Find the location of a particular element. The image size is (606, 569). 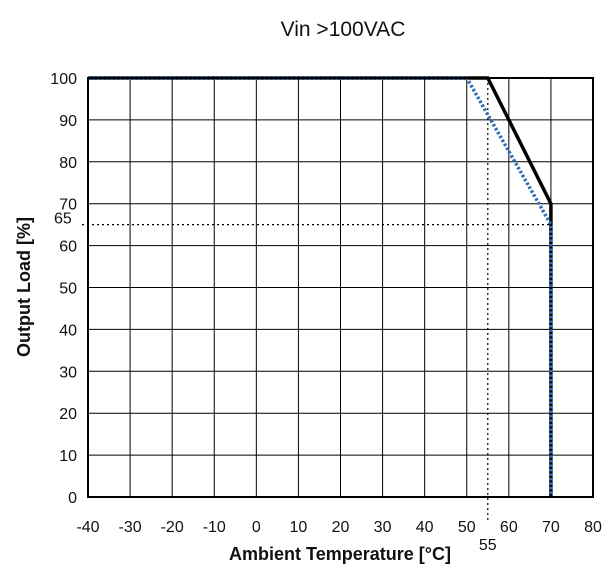

y-tick-label: 90 is located at coordinates (68, 121).